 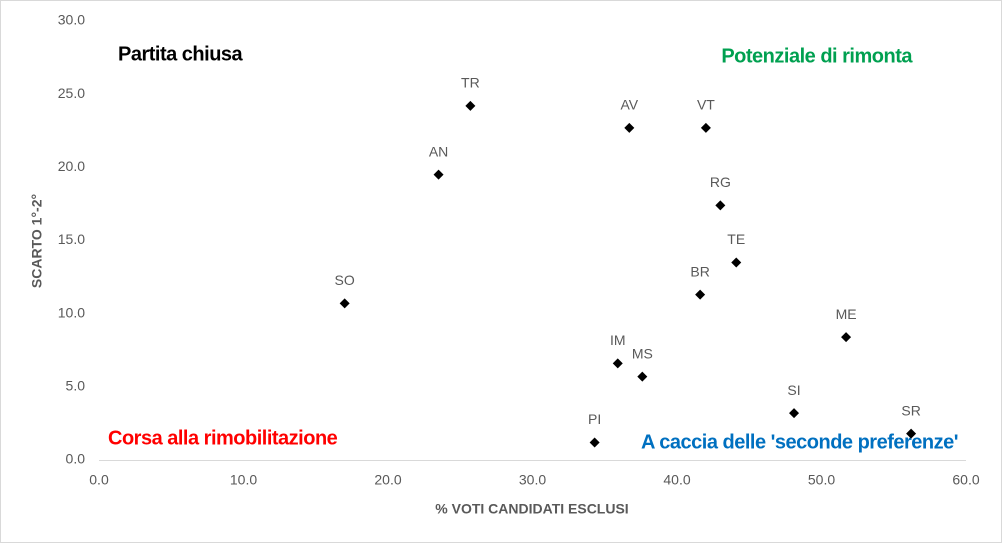 What do you see at coordinates (699, 271) in the screenshot?
I see `point-label: BR` at bounding box center [699, 271].